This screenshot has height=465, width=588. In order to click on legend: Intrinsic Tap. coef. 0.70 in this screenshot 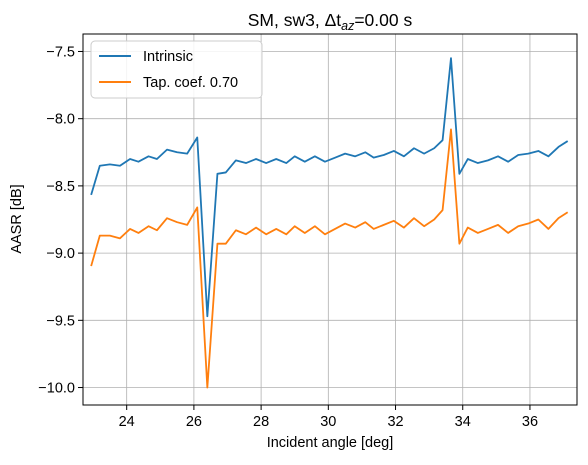, I will do `click(176, 69)`.